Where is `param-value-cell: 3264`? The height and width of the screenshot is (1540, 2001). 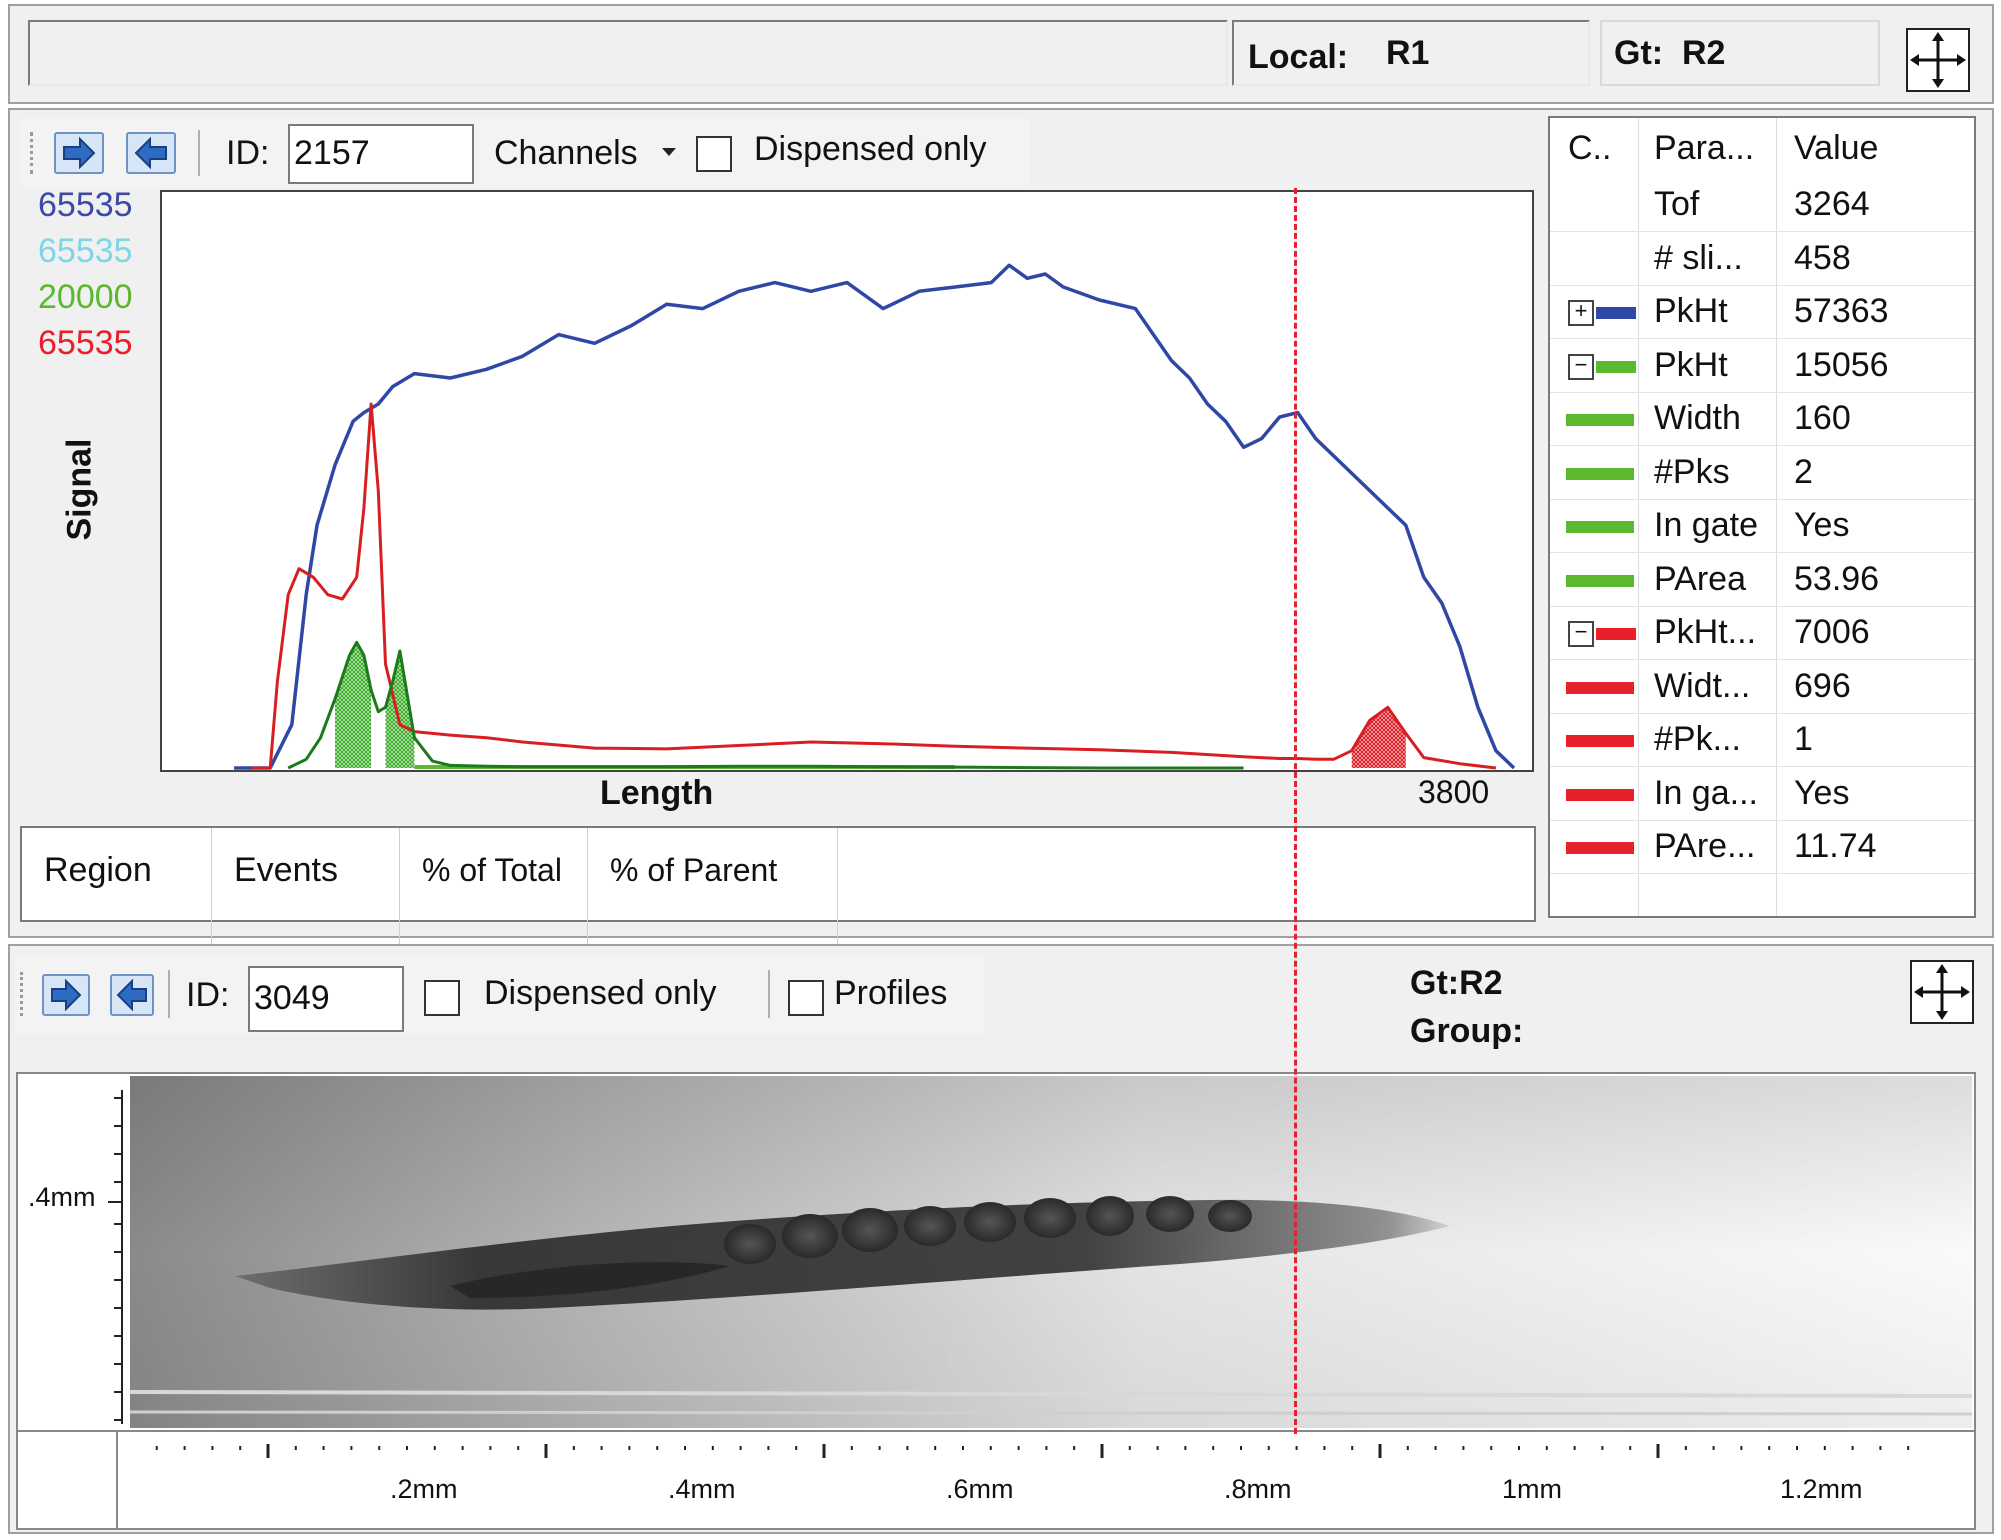
param-value-cell: 3264 is located at coordinates (1832, 204).